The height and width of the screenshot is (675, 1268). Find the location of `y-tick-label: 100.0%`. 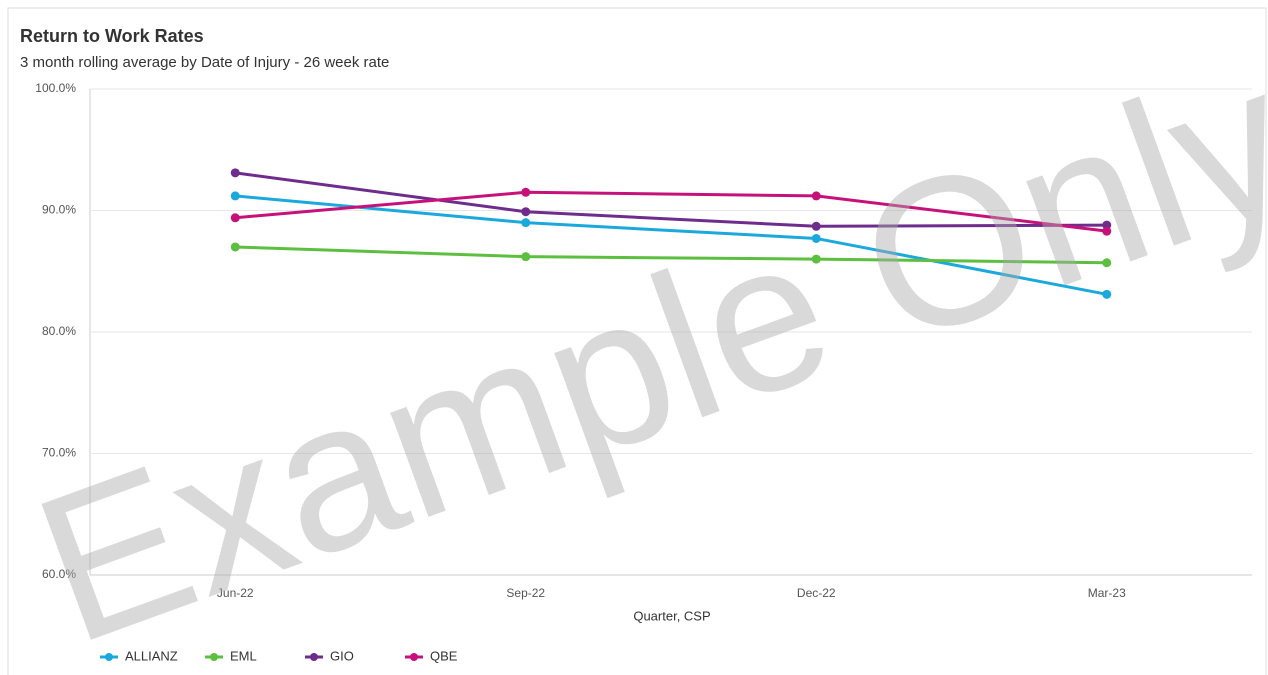

y-tick-label: 100.0% is located at coordinates (55, 88).